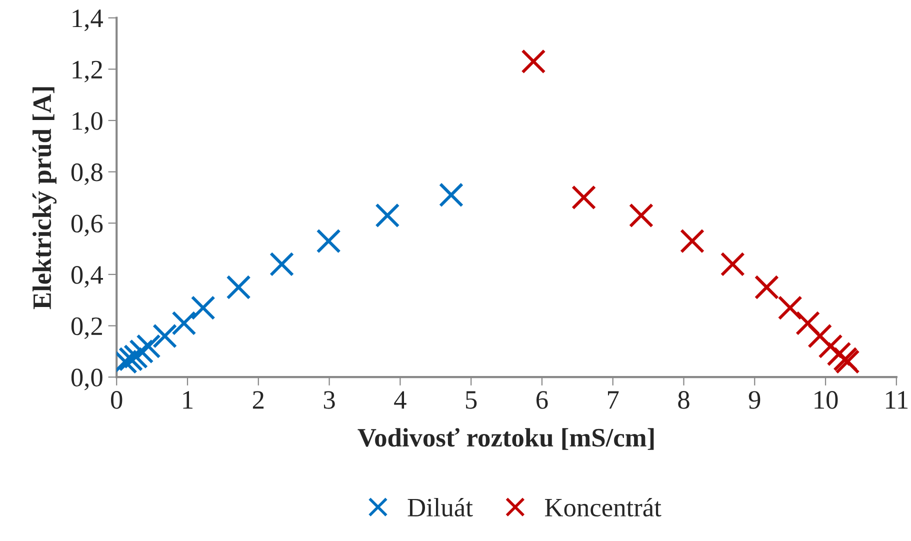 The height and width of the screenshot is (541, 911). What do you see at coordinates (87, 21) in the screenshot?
I see `y-tick-label: 1,4` at bounding box center [87, 21].